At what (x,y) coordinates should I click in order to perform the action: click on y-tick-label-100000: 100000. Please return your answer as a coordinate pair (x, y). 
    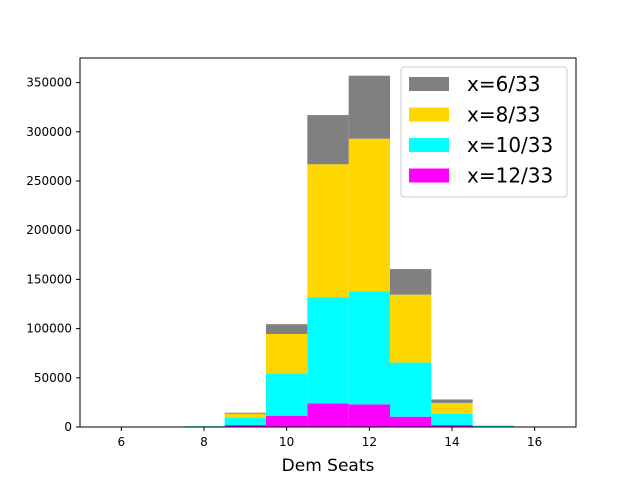
    Looking at the image, I should click on (49, 329).